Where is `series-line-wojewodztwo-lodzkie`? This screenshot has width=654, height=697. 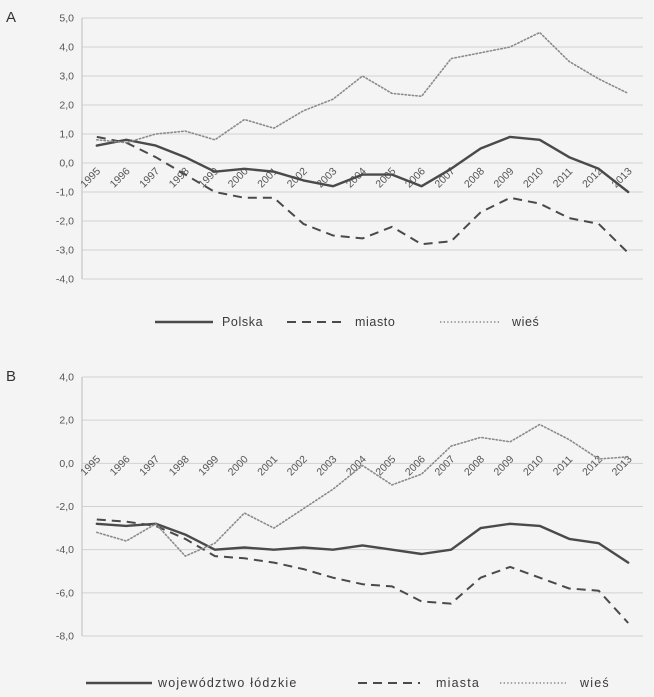
series-line-wojewodztwo-lodzkie is located at coordinates (362, 543).